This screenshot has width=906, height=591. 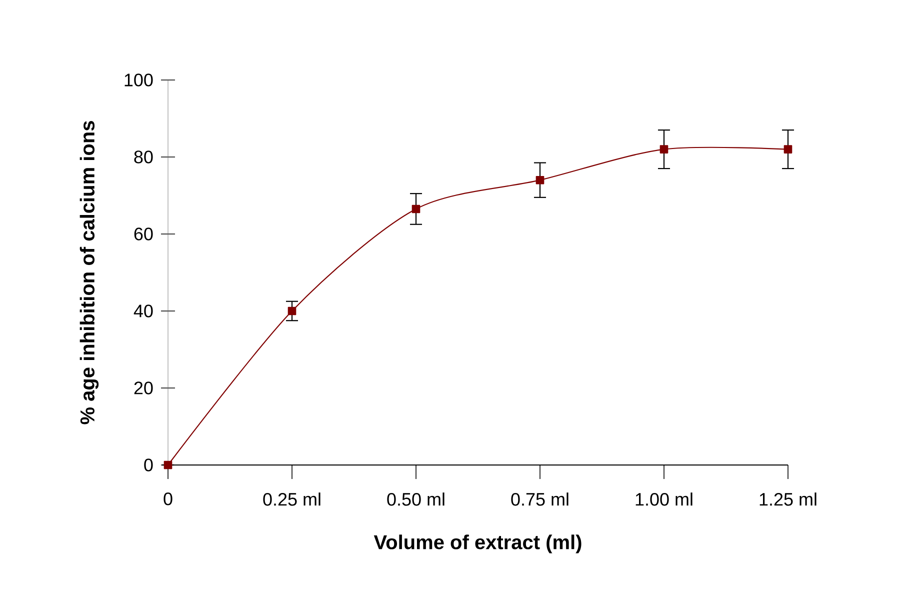 I want to click on y-tick-label: 80, so click(x=143, y=157).